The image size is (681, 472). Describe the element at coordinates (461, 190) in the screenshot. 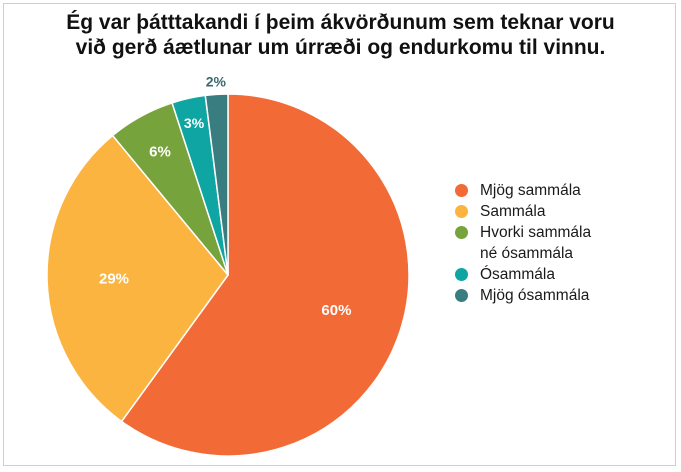

I see `legend-swatch-mjog-sammala` at that location.